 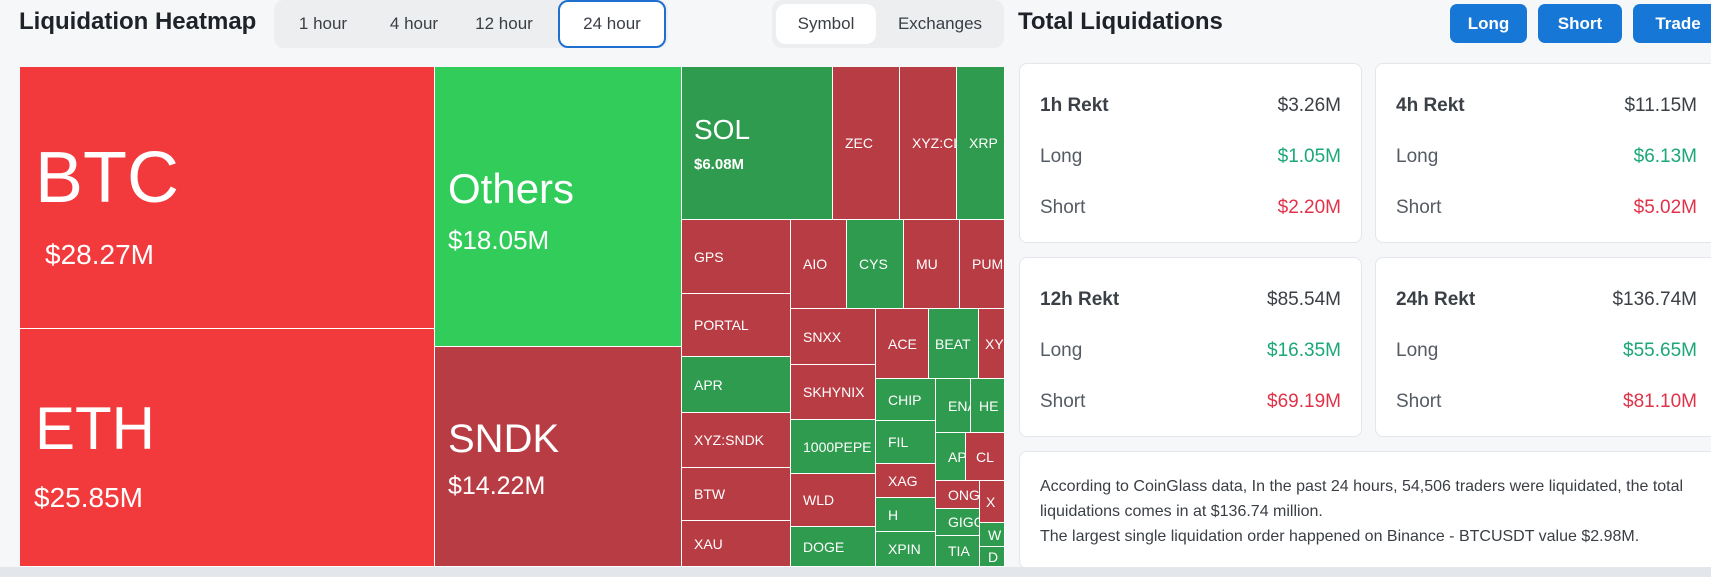 I want to click on rekt-label: 12h Rekt, so click(x=1080, y=299).